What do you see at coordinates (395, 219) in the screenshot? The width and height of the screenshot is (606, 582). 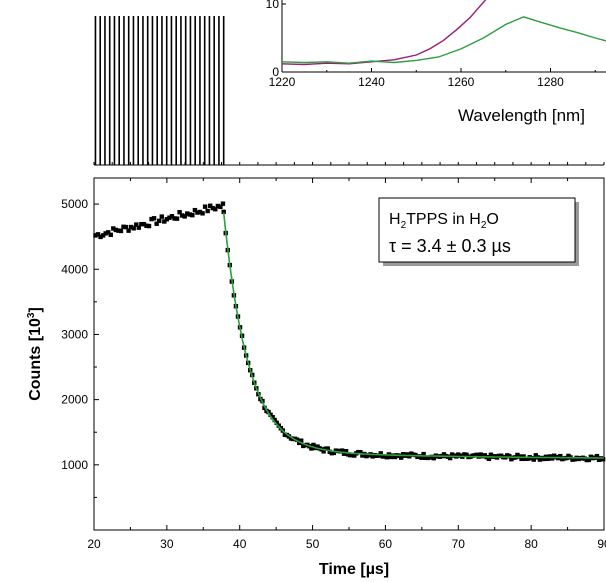 I see `annotation-H: H` at bounding box center [395, 219].